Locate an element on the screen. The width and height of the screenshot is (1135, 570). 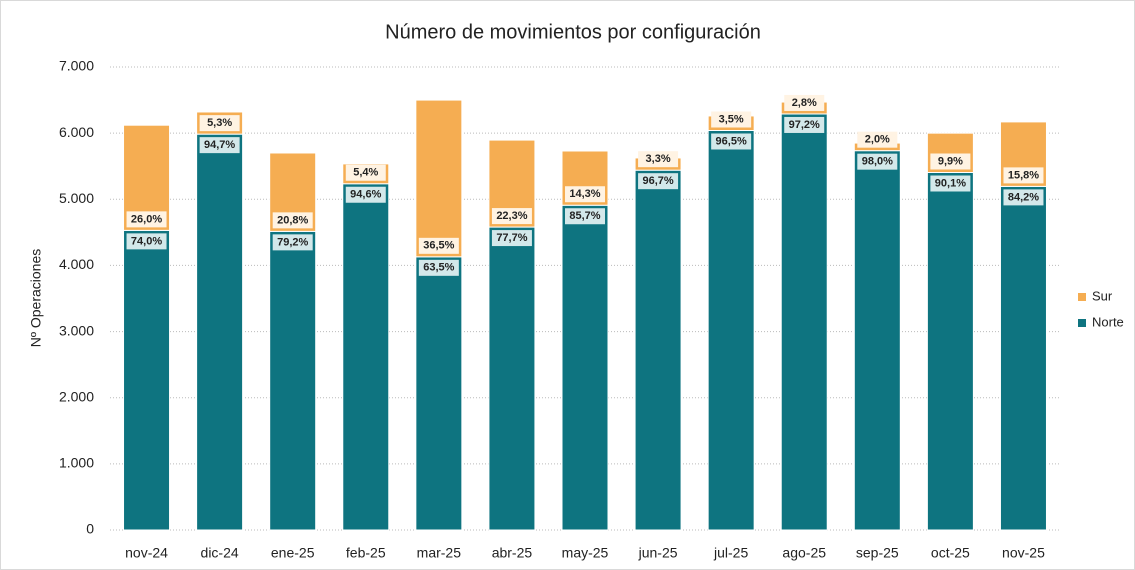
data-label: 5,3% is located at coordinates (219, 123).